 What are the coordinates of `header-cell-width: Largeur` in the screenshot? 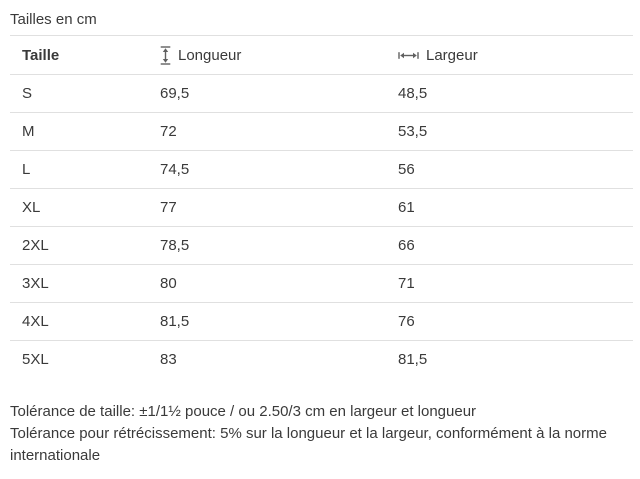 It's located at (509, 55).